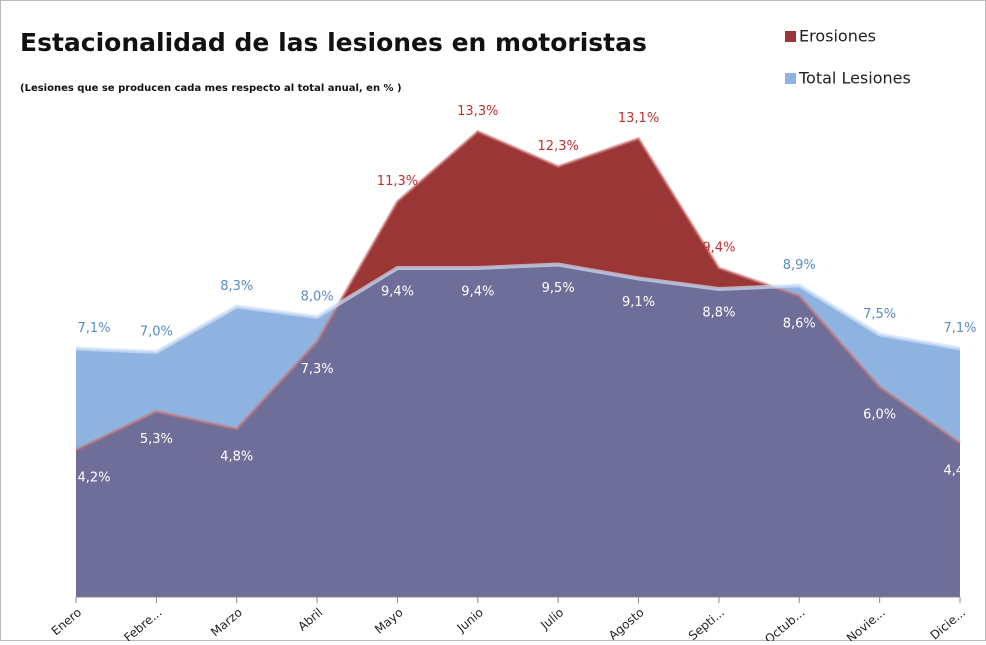 The image size is (986, 645). What do you see at coordinates (317, 369) in the screenshot?
I see `data-label: 7,3%` at bounding box center [317, 369].